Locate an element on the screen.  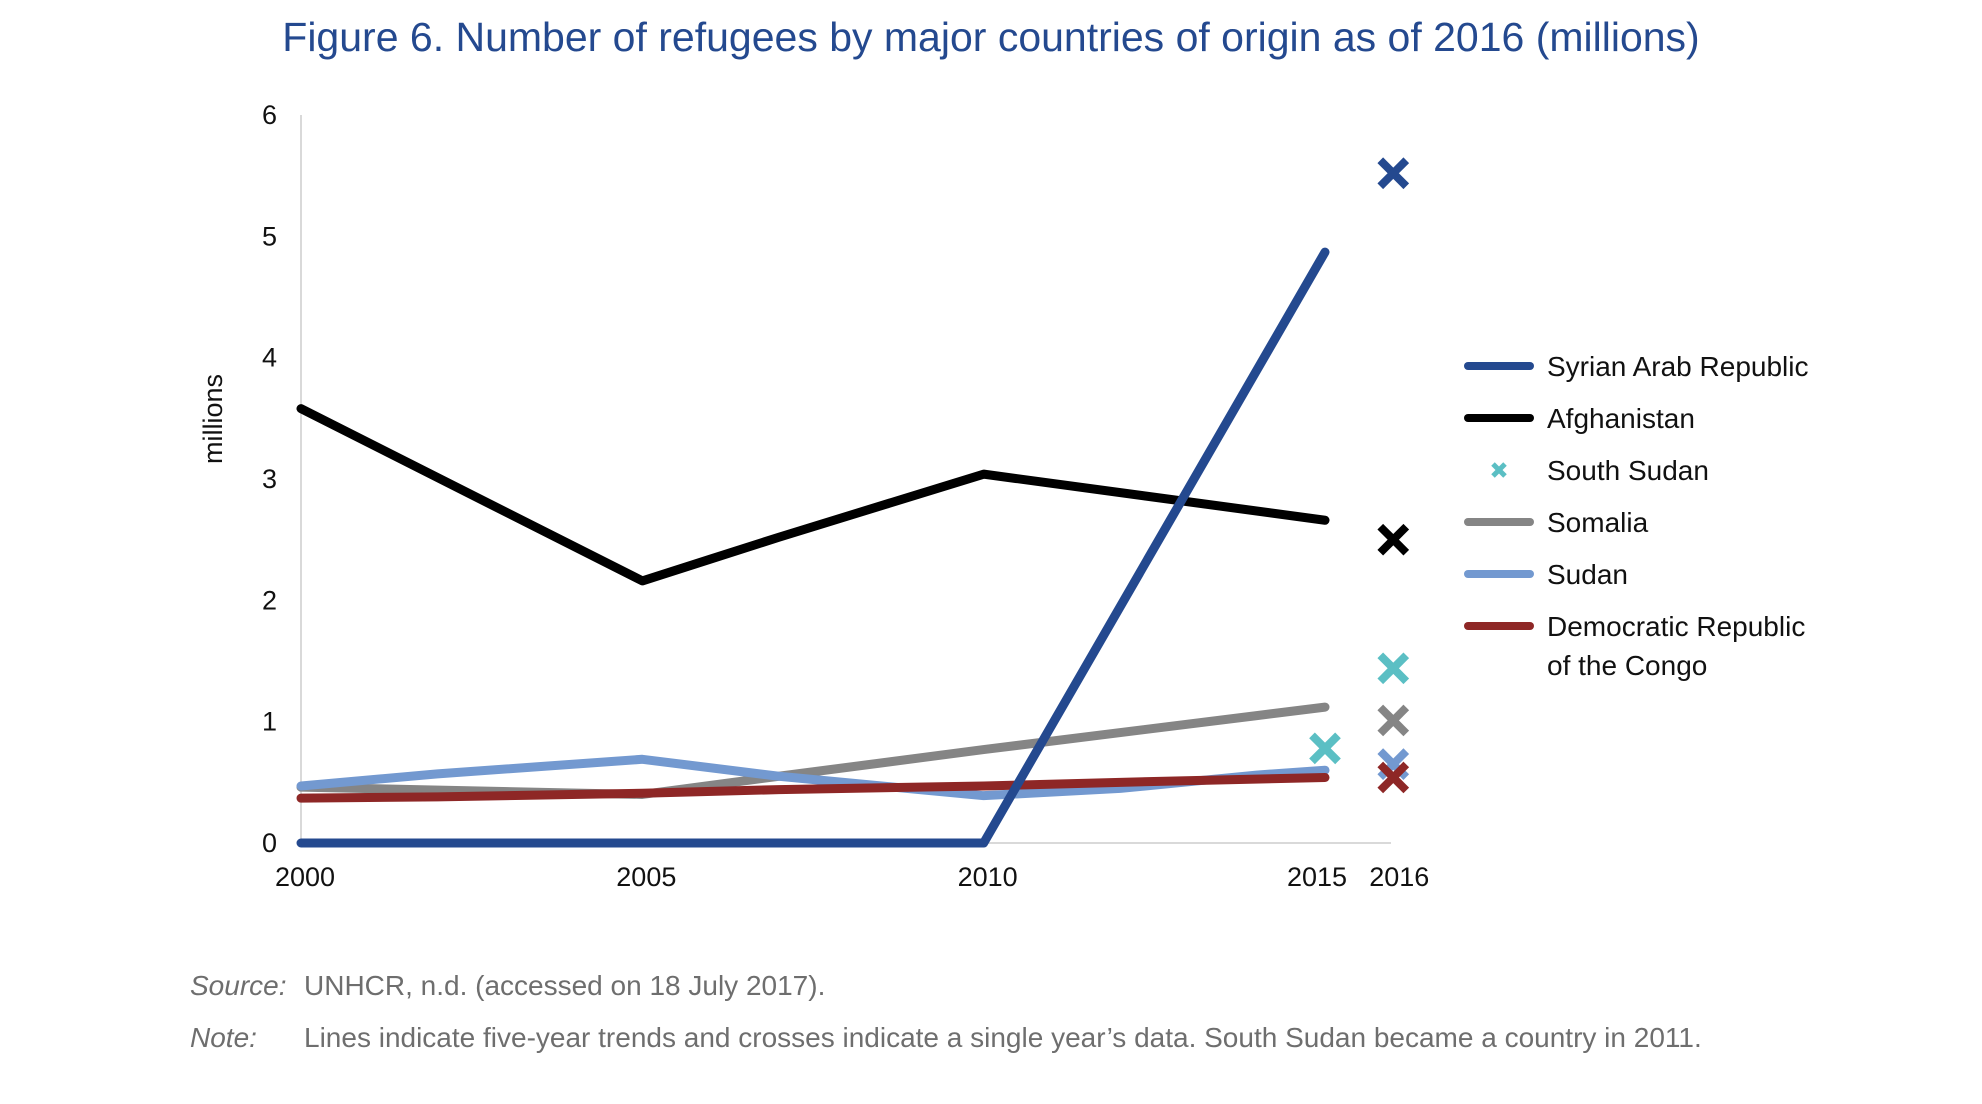
cross-marker-syrian-arab-republic-2016 is located at coordinates (1393, 173).